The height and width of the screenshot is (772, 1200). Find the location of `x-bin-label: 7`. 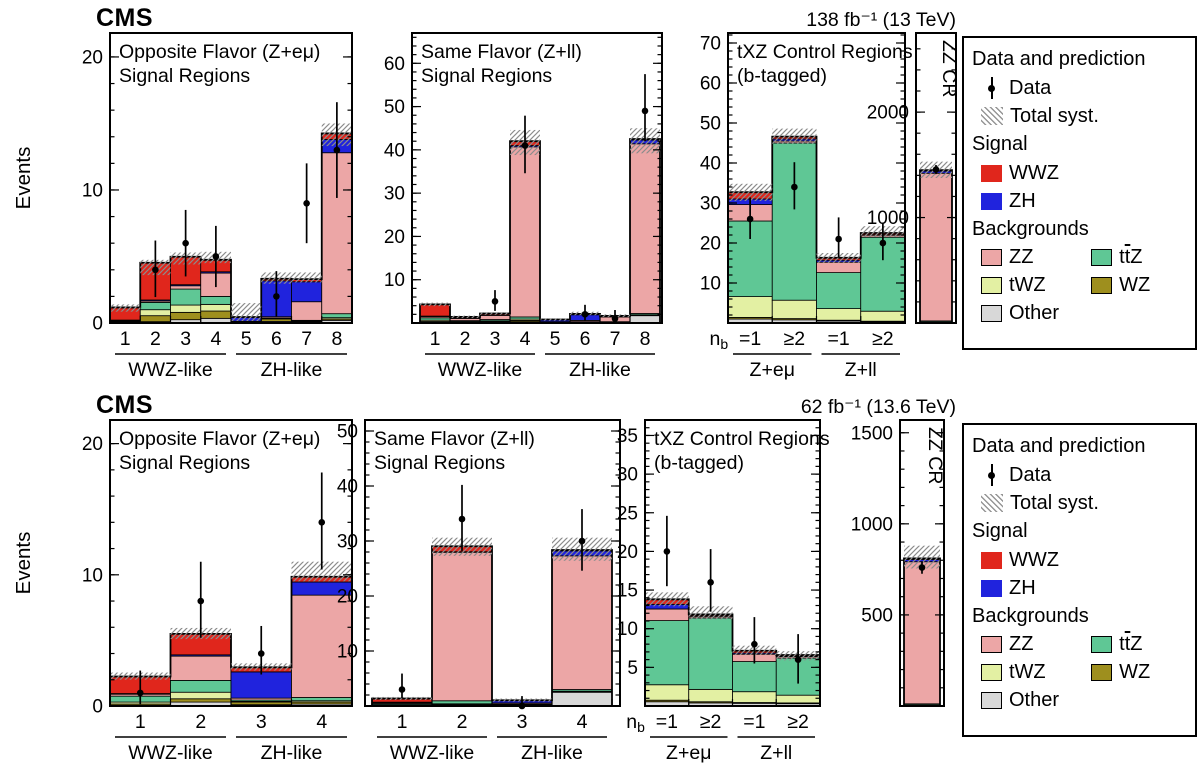

x-bin-label: 7 is located at coordinates (615, 339).